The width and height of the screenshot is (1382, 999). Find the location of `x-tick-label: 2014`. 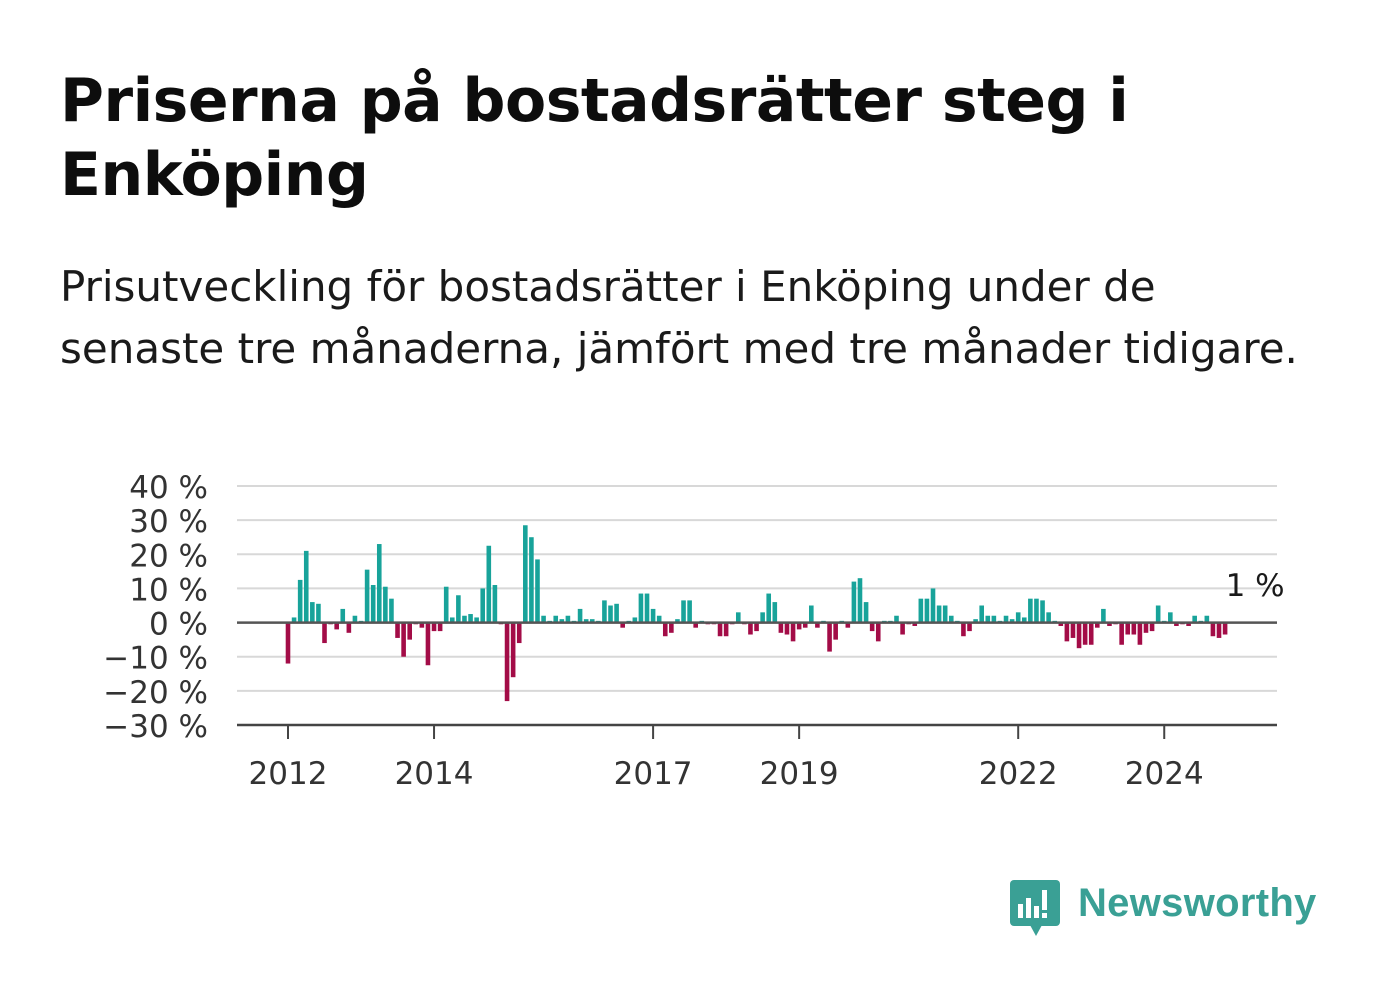

x-tick-label: 2014 is located at coordinates (434, 774).